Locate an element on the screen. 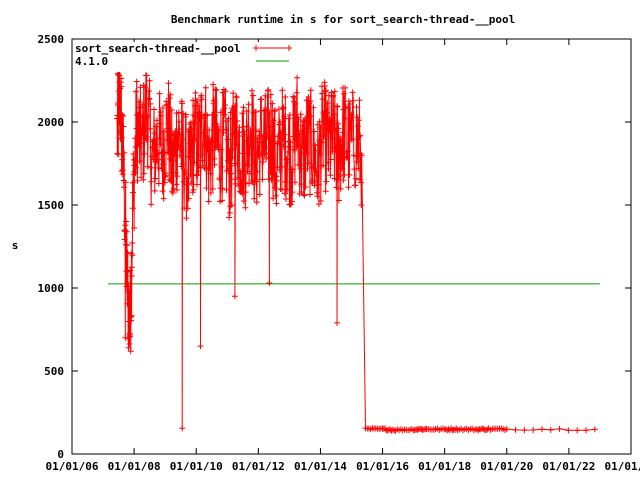  y-tick-label: 2500 is located at coordinates (51, 39).